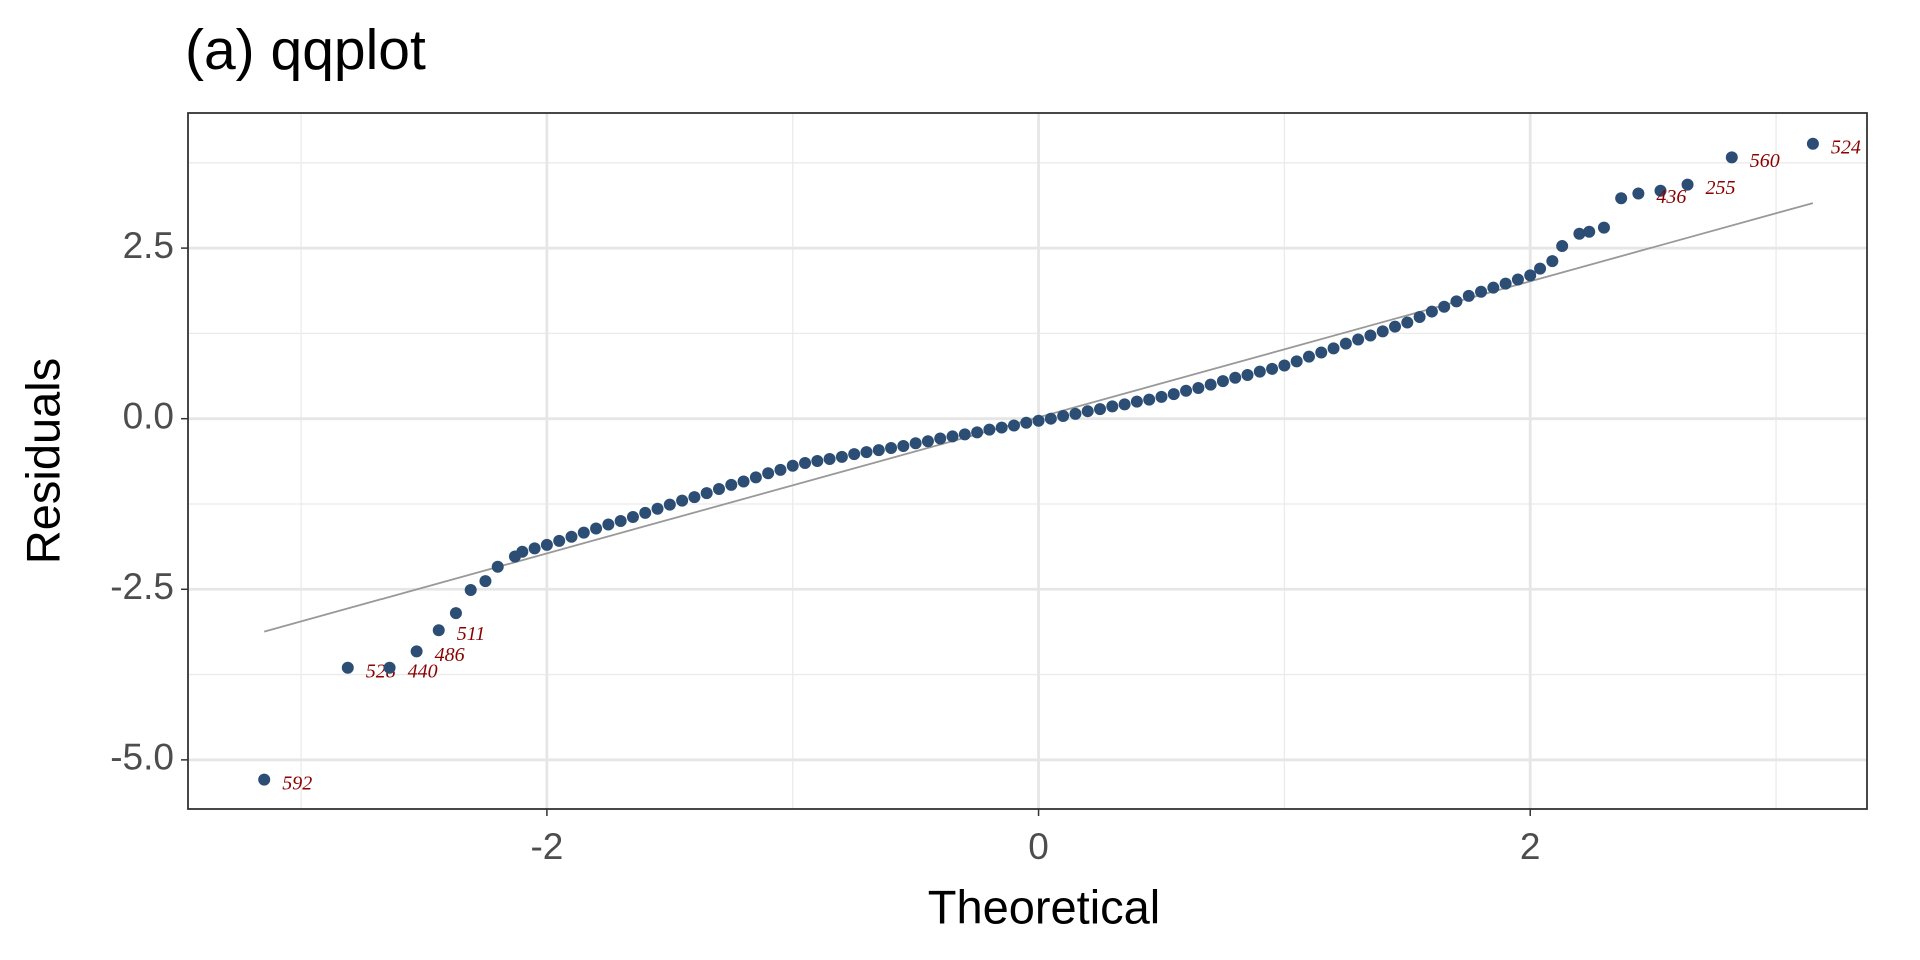 The width and height of the screenshot is (1920, 960). I want to click on point-label: 440, so click(423, 671).